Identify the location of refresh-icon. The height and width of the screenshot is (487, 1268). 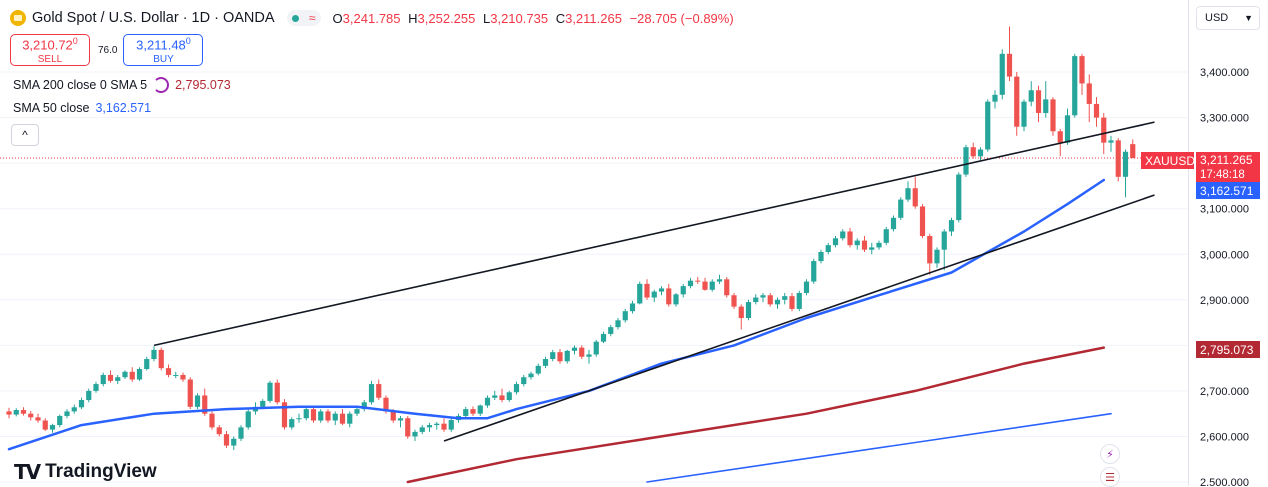
(161, 85).